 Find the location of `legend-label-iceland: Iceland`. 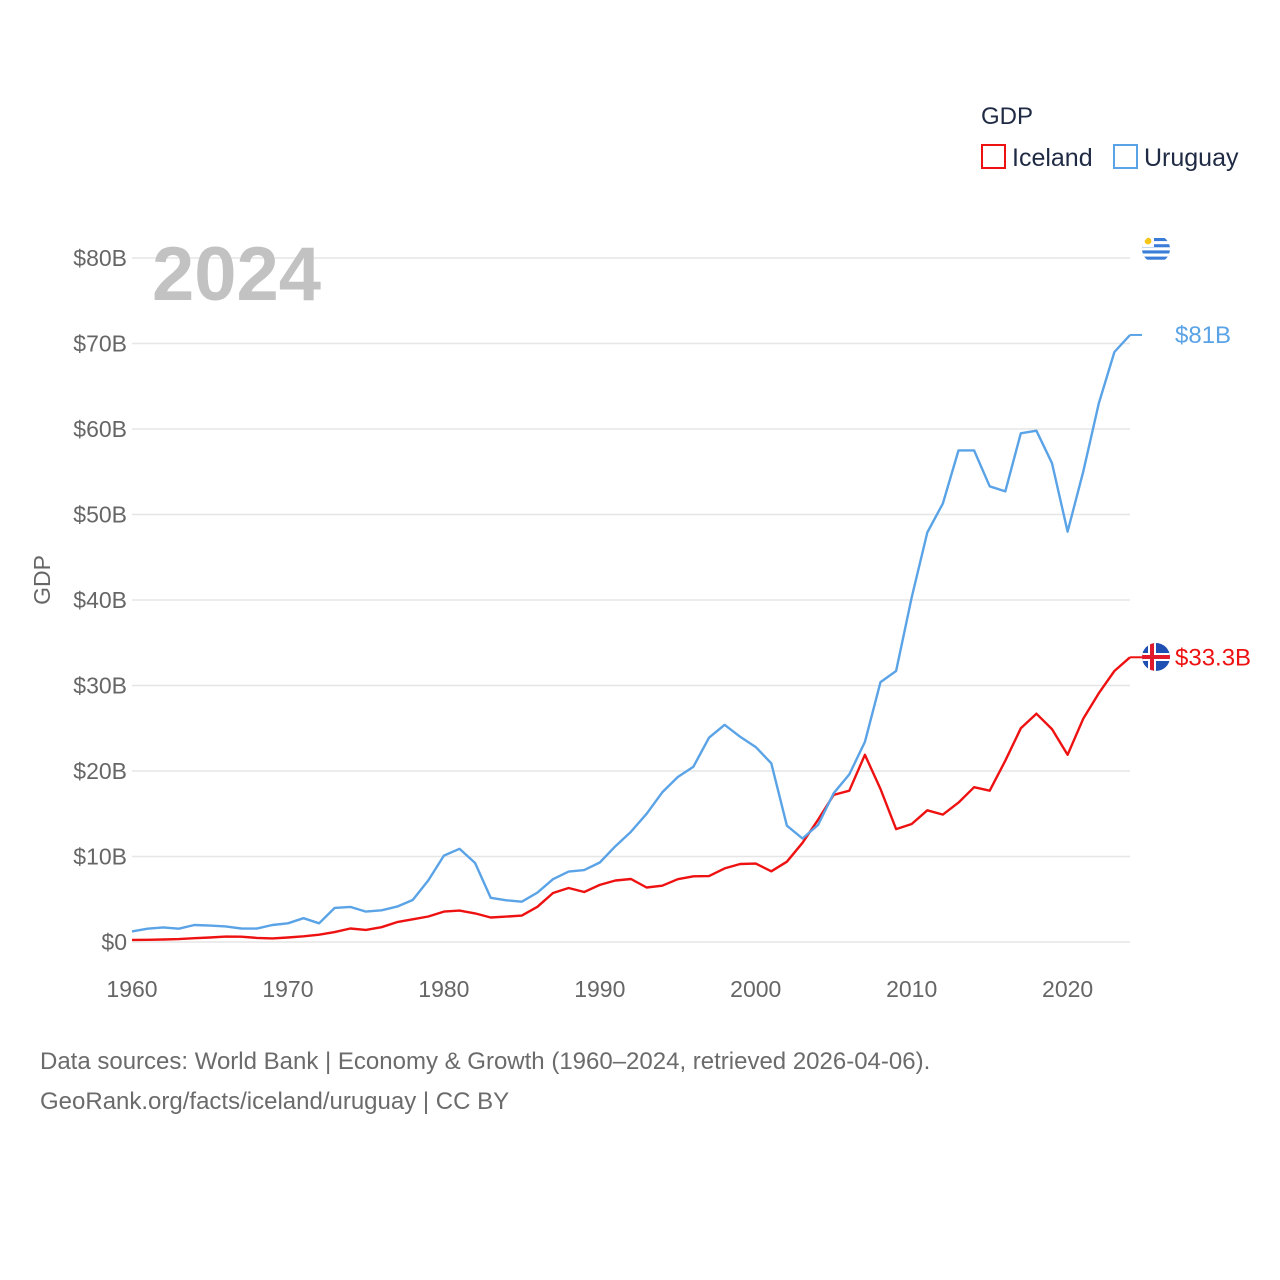

legend-label-iceland: Iceland is located at coordinates (1052, 158).